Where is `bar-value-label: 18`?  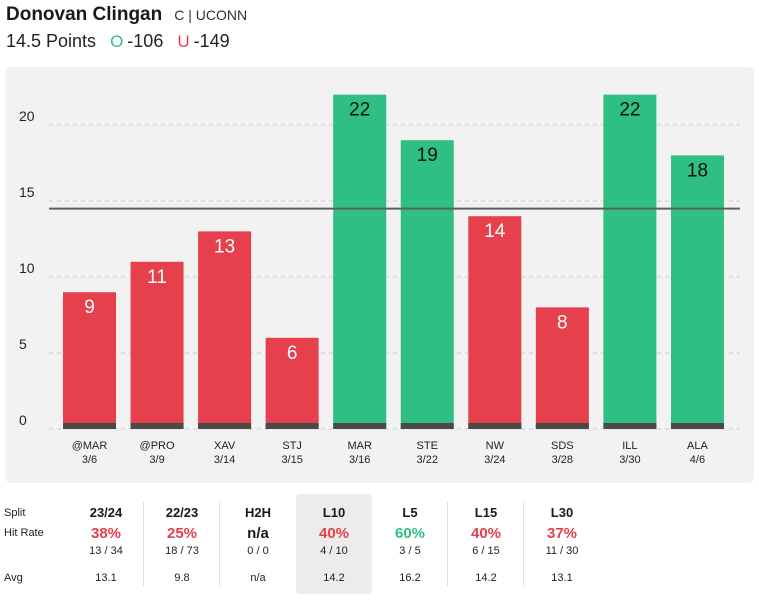
bar-value-label: 18 is located at coordinates (697, 170).